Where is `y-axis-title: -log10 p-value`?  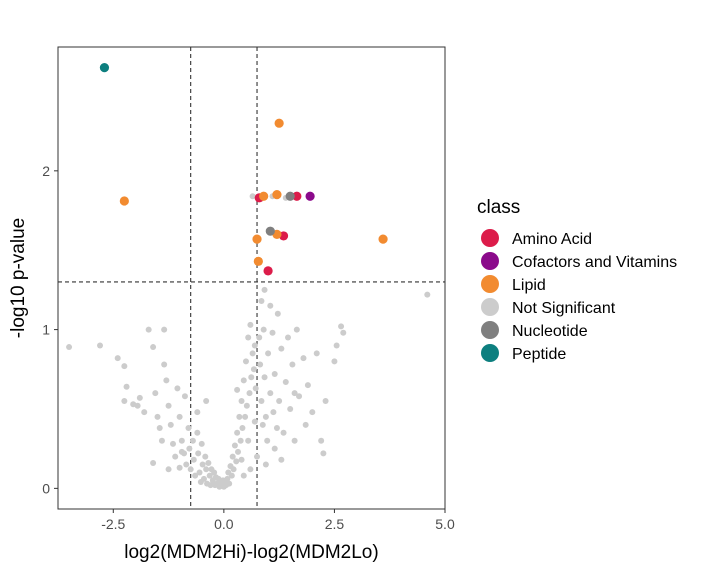 y-axis-title: -log10 p-value is located at coordinates (18, 278).